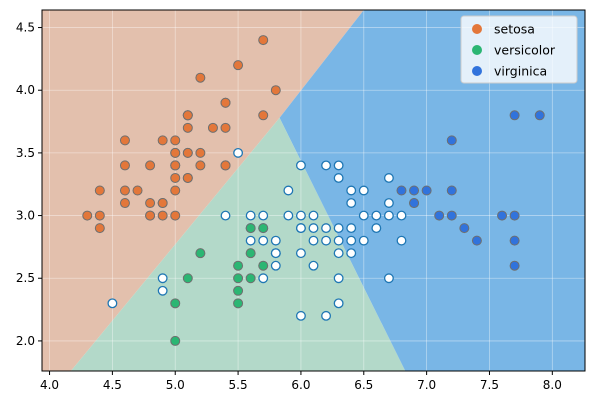 The image size is (594, 405). I want to click on x-tick-label: 7.0, so click(426, 385).